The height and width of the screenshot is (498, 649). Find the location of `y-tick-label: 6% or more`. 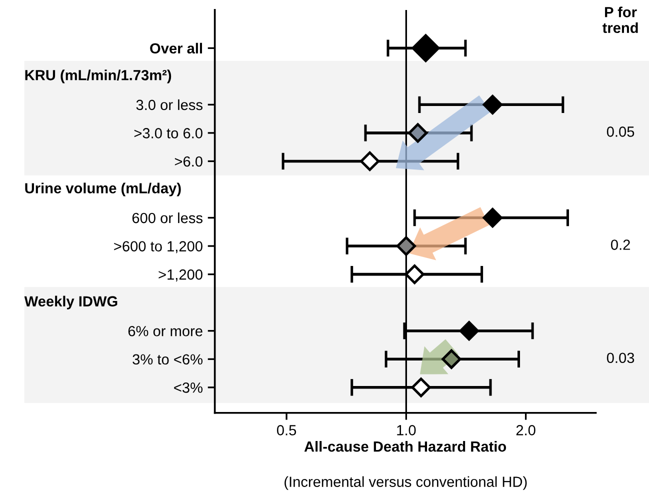

y-tick-label: 6% or more is located at coordinates (165, 331).